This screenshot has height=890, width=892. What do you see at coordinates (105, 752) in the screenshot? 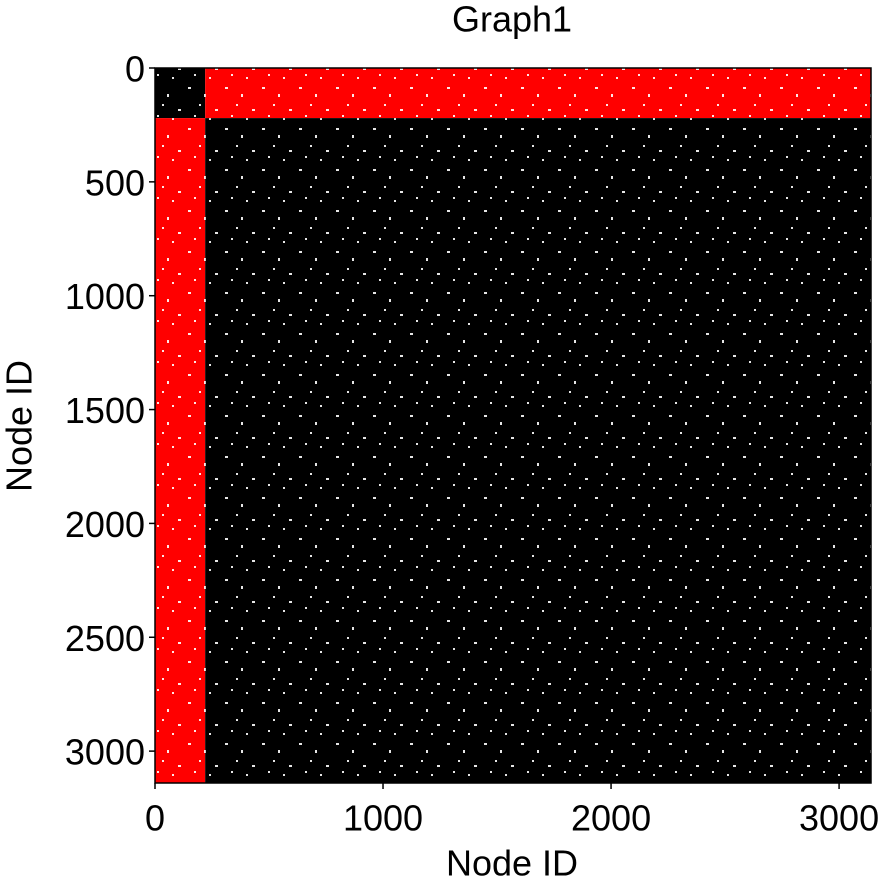
I see `y-tick-label: 3000` at bounding box center [105, 752].